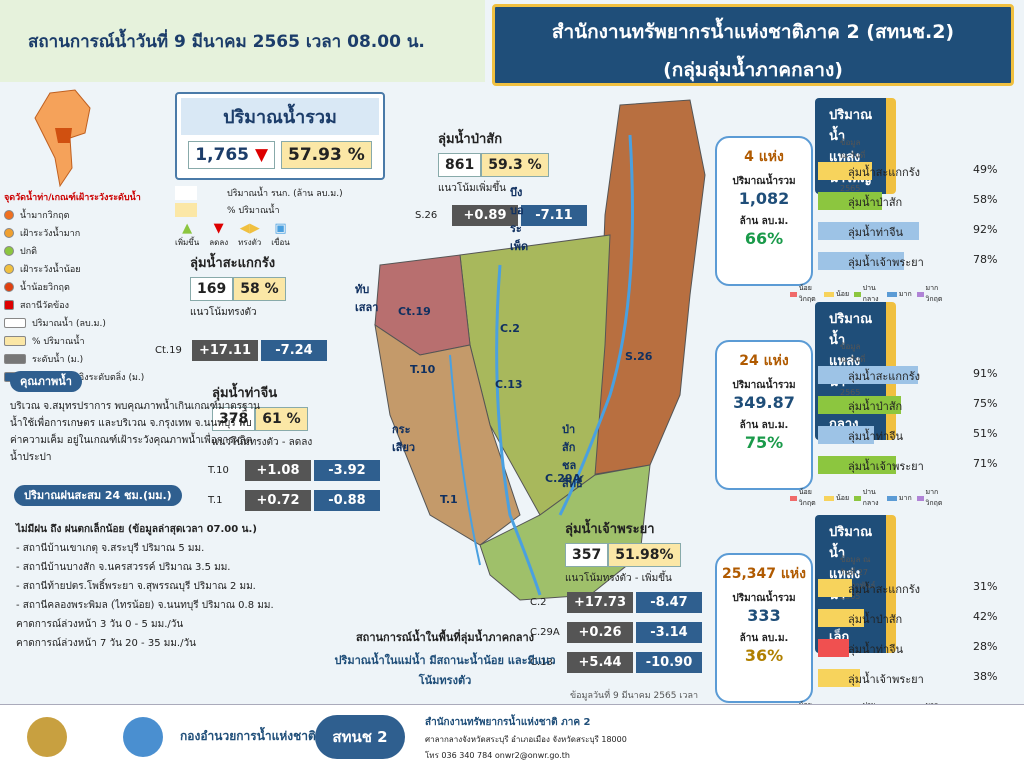  I want to click on station-row: T.1 +0.72 -0.88, so click(294, 500).